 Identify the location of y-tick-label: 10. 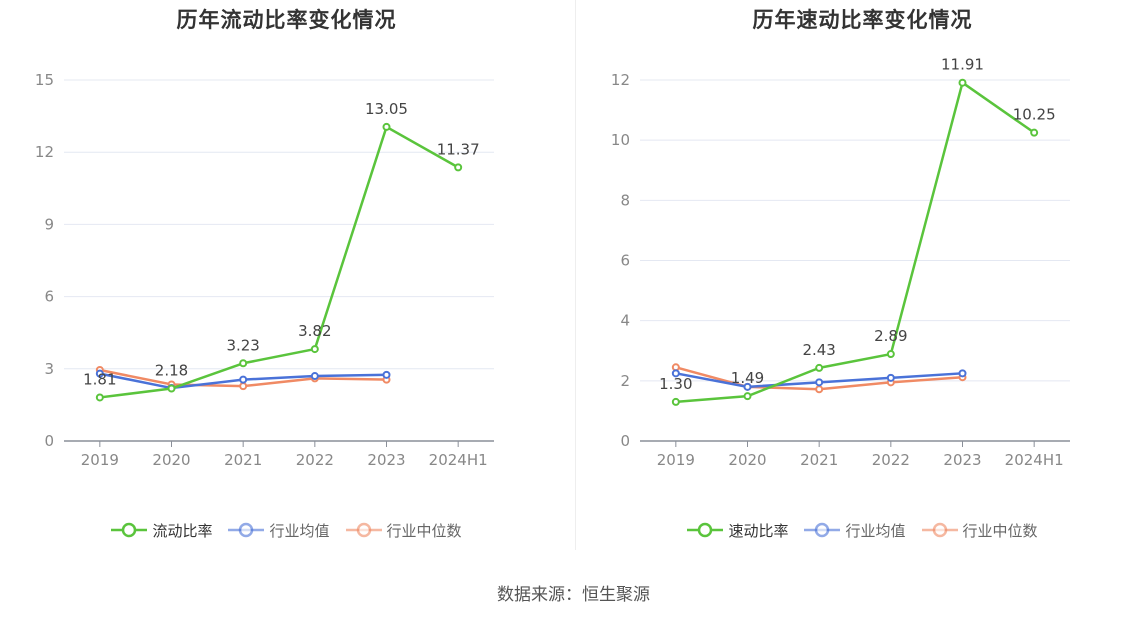
(620, 140).